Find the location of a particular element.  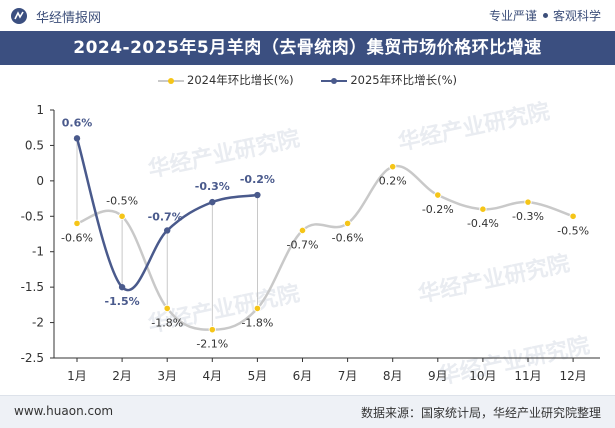

y-tick-label: -0.5 is located at coordinates (32, 216).